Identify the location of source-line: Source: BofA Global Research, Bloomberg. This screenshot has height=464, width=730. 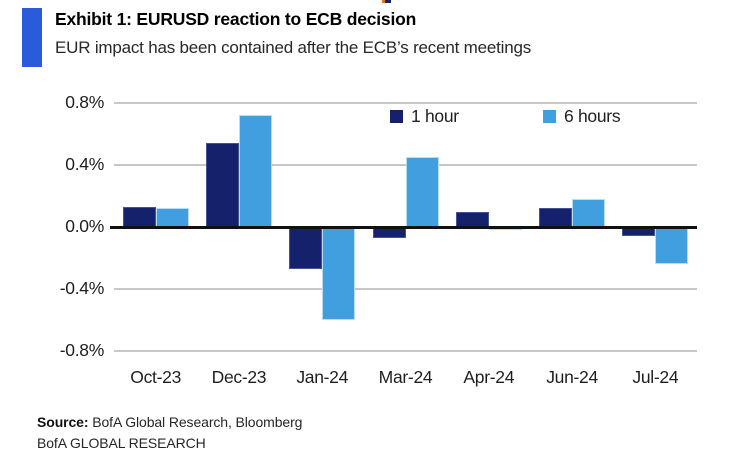
(169, 422).